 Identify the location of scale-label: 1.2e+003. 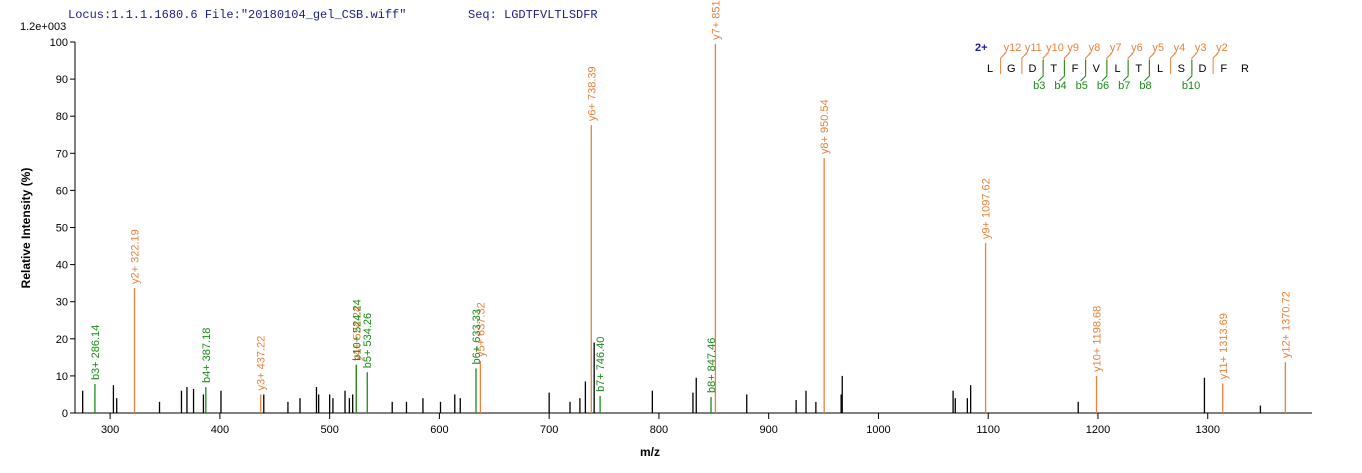
(43, 27).